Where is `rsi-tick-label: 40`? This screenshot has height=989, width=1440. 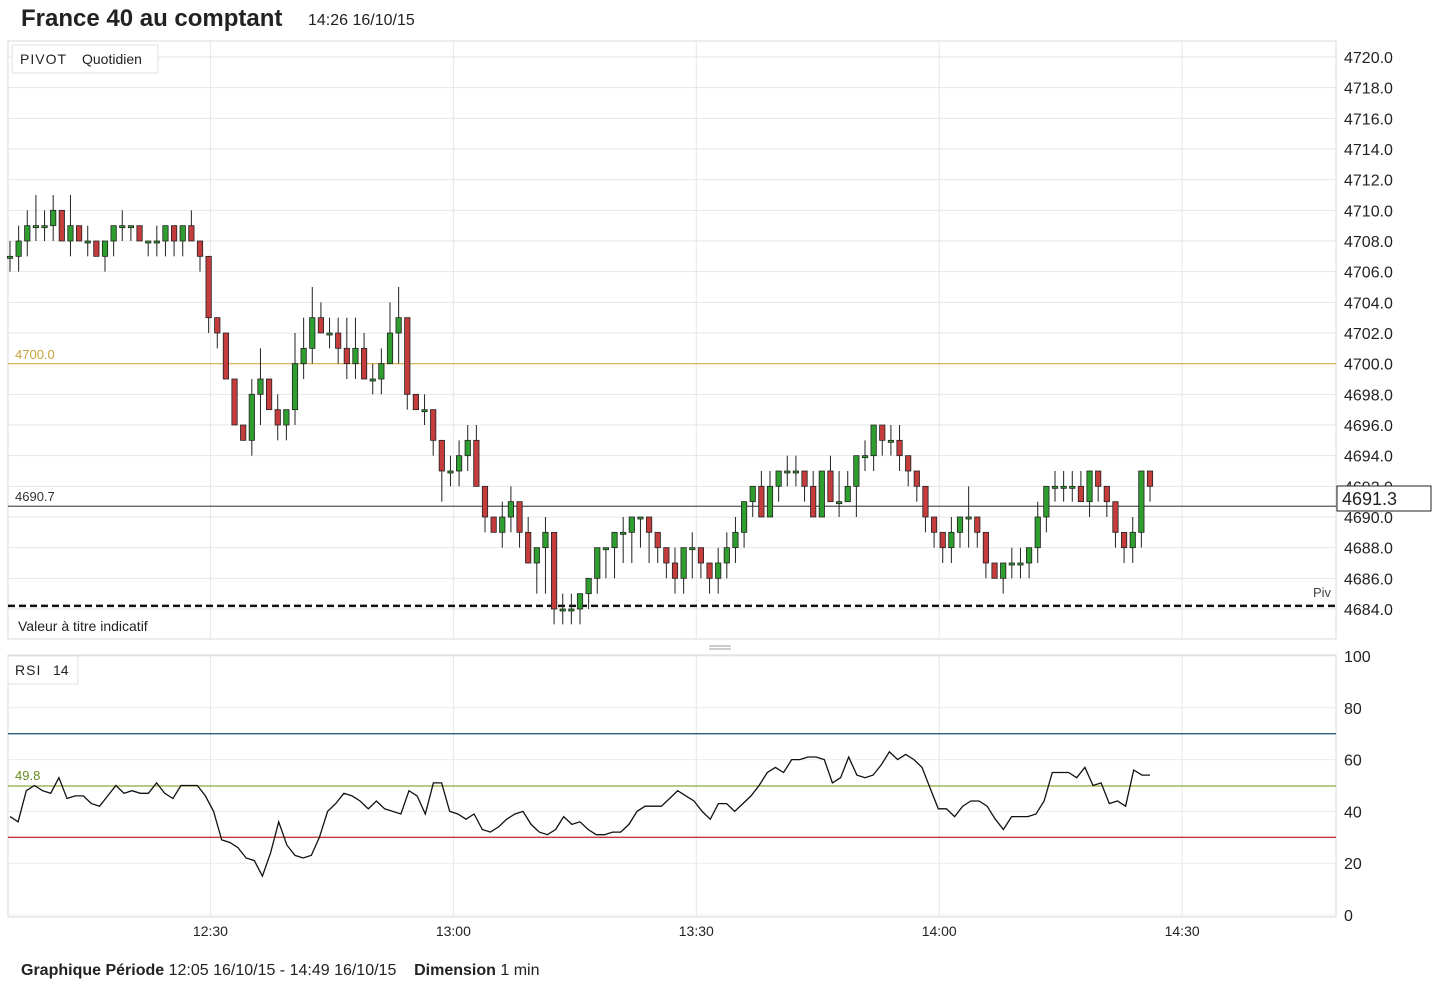 rsi-tick-label: 40 is located at coordinates (1353, 812).